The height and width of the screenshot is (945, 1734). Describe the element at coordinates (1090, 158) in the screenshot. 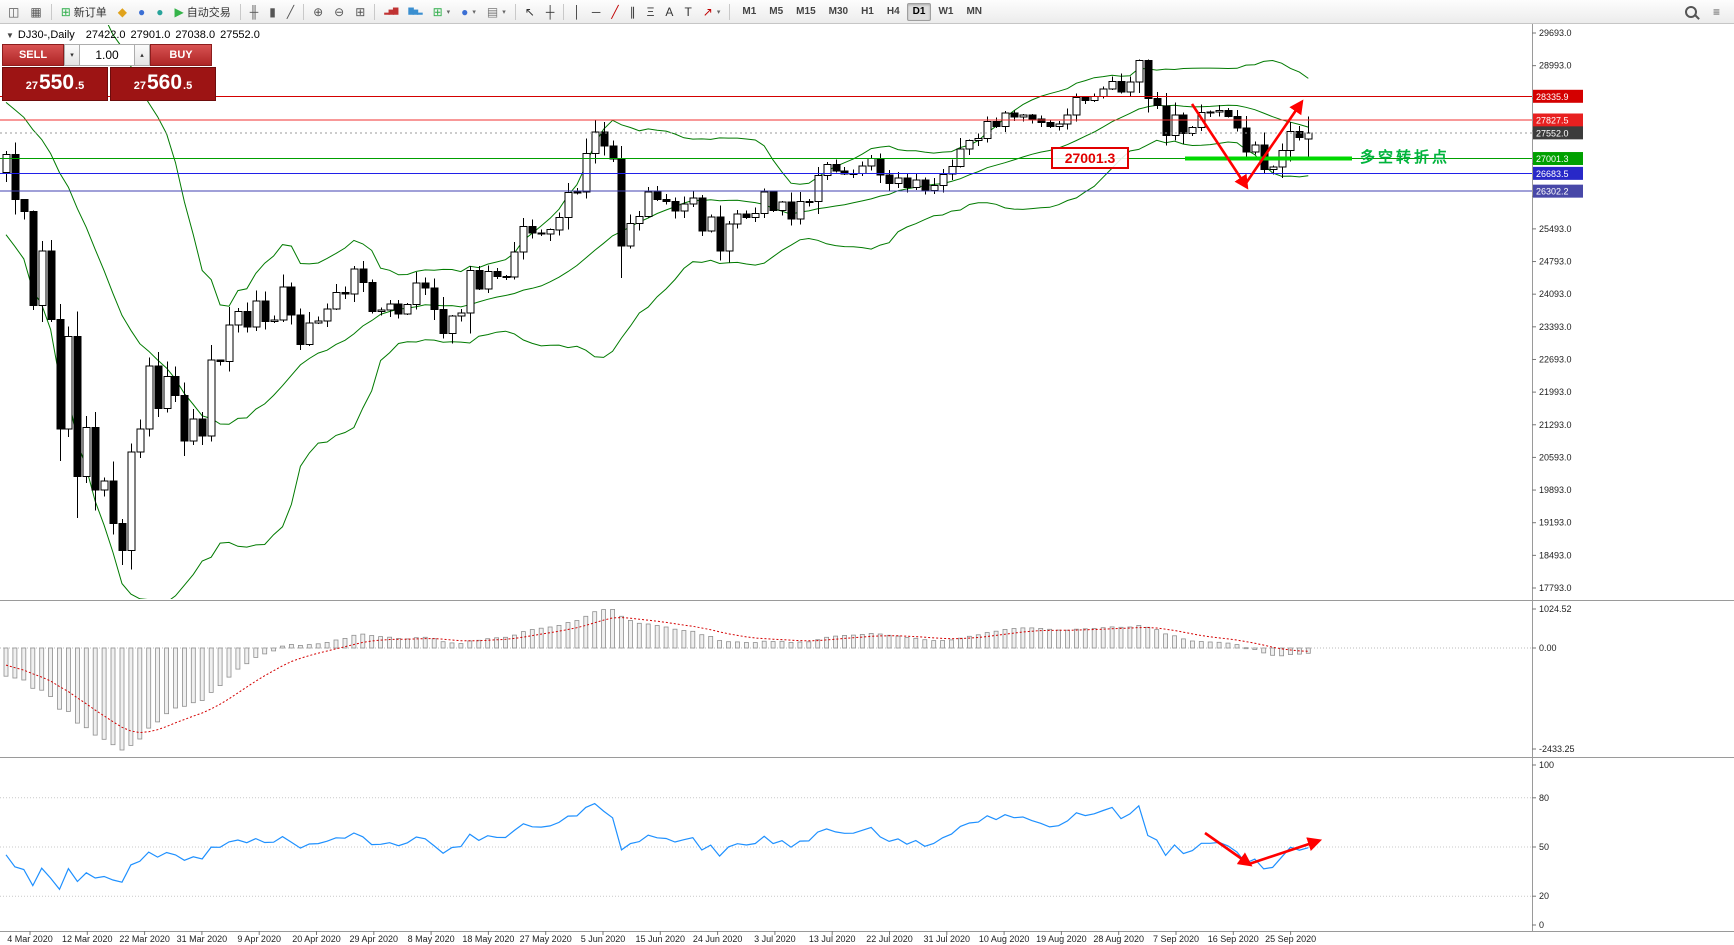

I see `price-level-callout: 27001.3` at that location.